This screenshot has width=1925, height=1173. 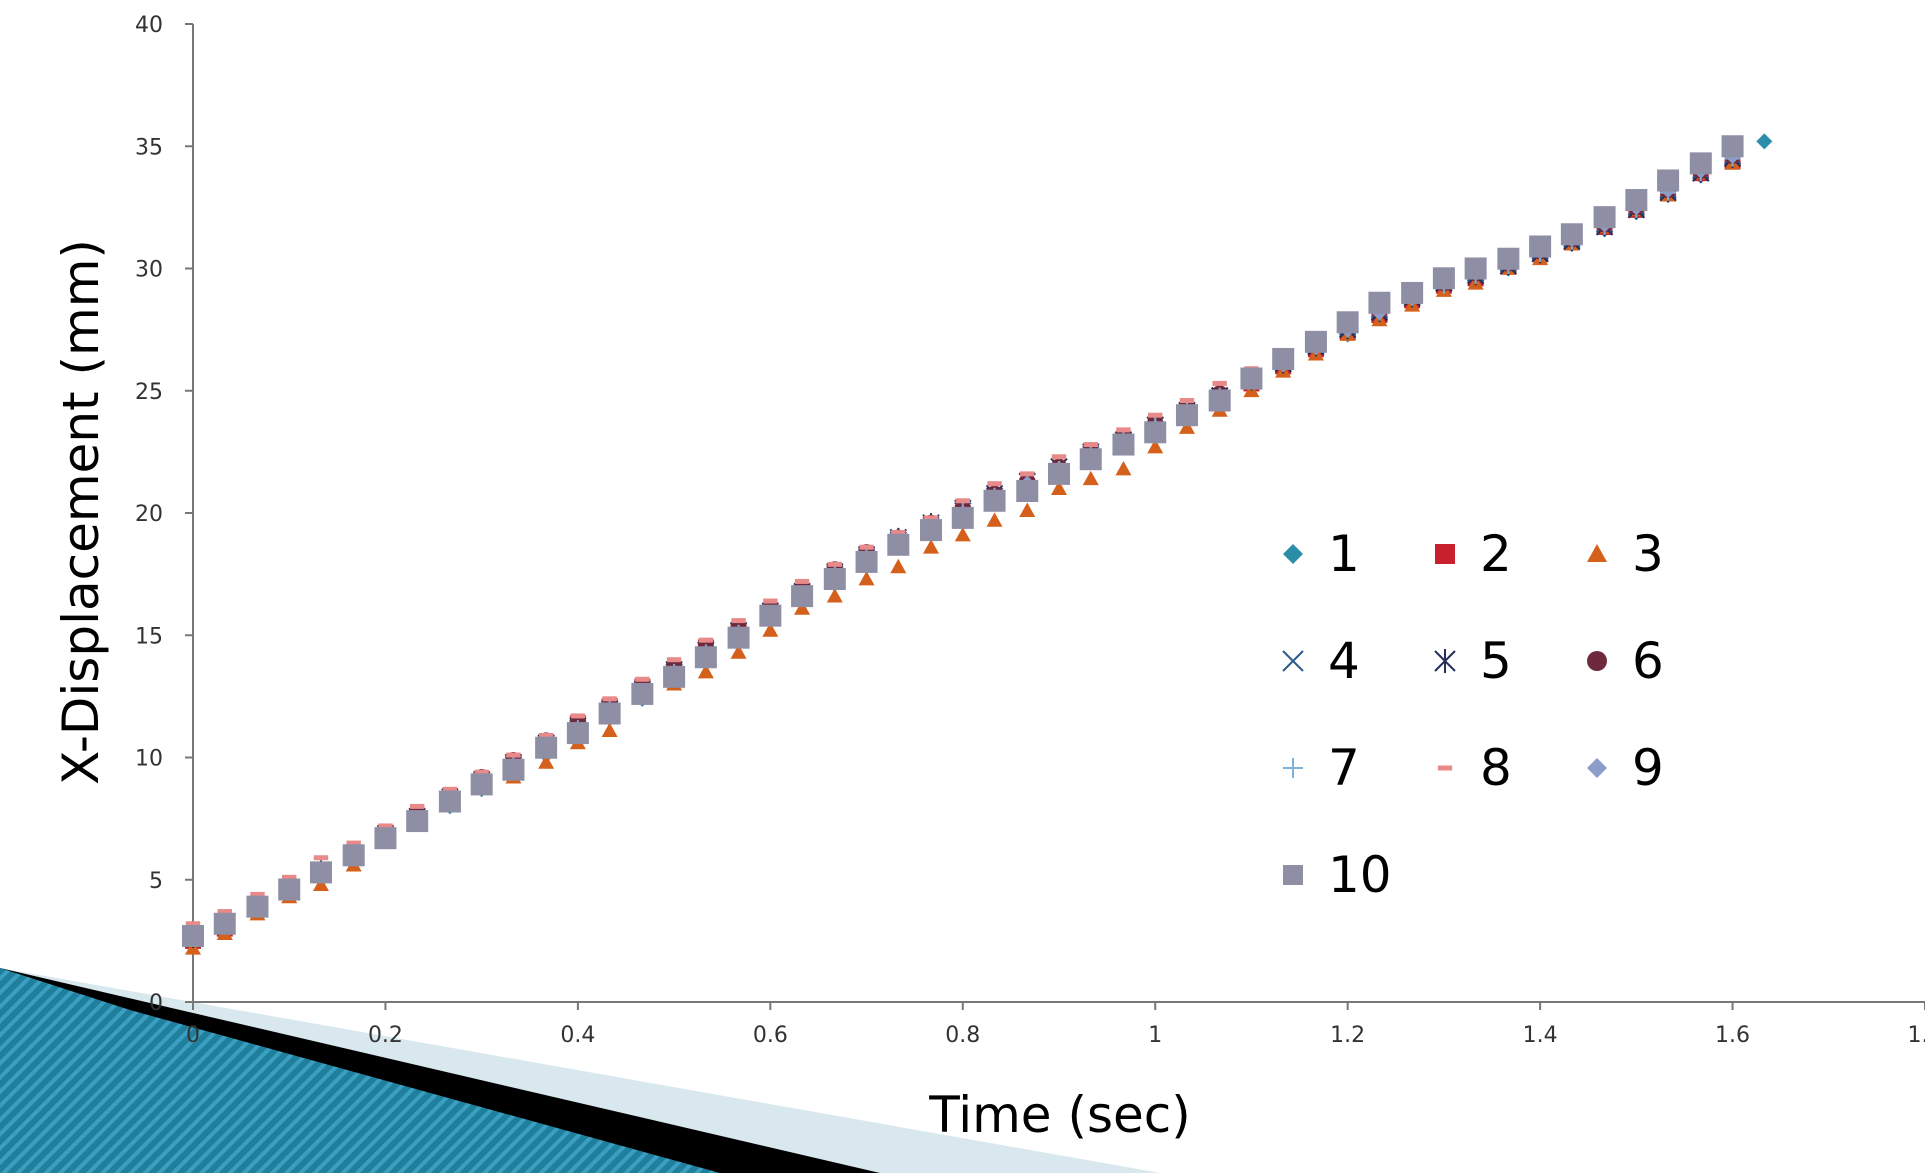 I want to click on x-tick-label: 1.6, so click(x=1732, y=1035).